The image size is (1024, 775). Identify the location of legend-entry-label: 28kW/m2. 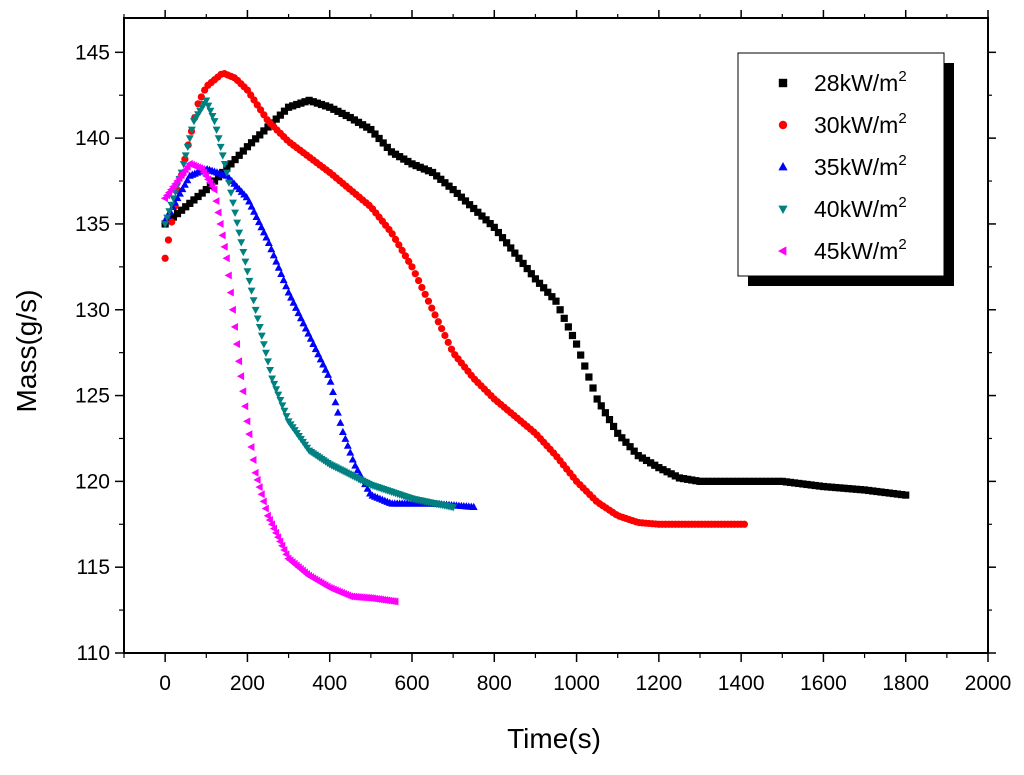
(860, 82).